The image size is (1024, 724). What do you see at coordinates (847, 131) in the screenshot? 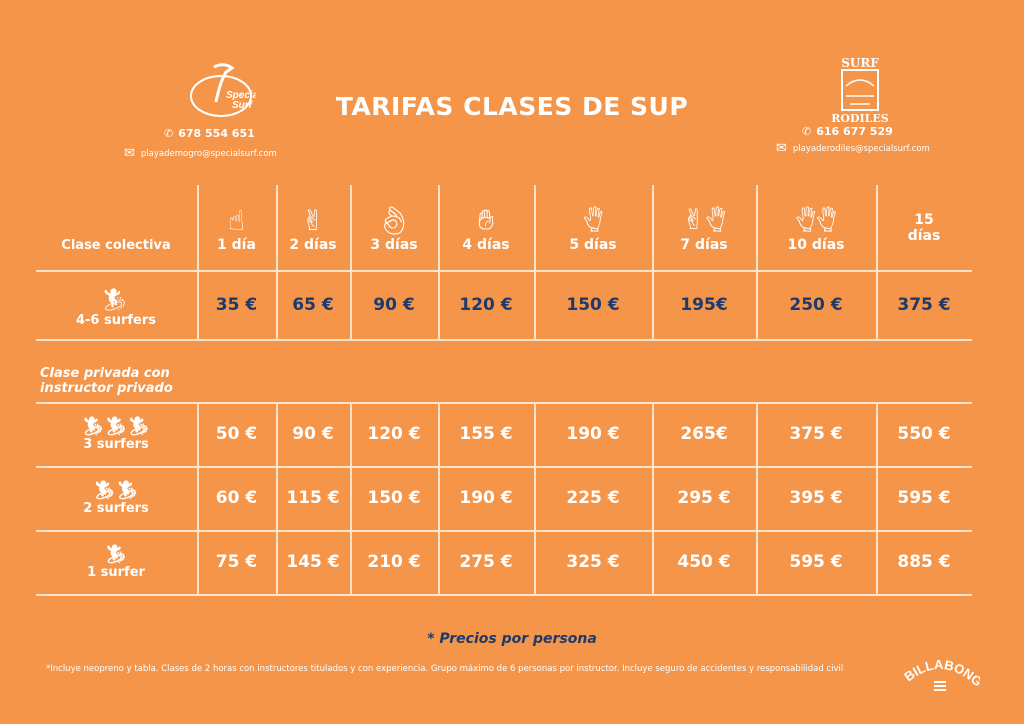
I see `right-phone: ✆ 616 677 529` at bounding box center [847, 131].